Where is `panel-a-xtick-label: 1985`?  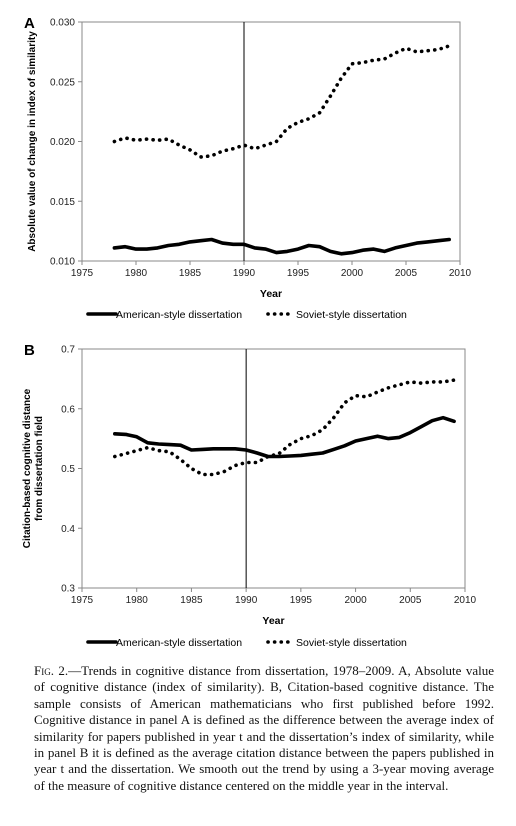 panel-a-xtick-label: 1985 is located at coordinates (190, 273).